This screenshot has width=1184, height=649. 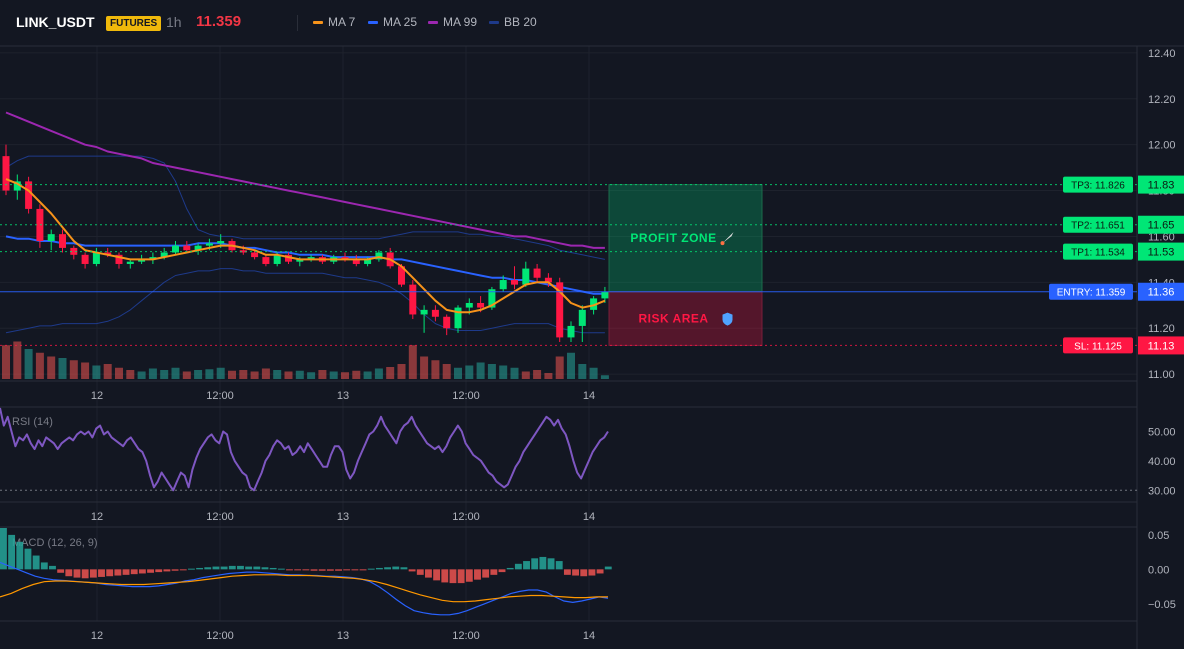 I want to click on x-tick-label: 14, so click(x=589, y=636).